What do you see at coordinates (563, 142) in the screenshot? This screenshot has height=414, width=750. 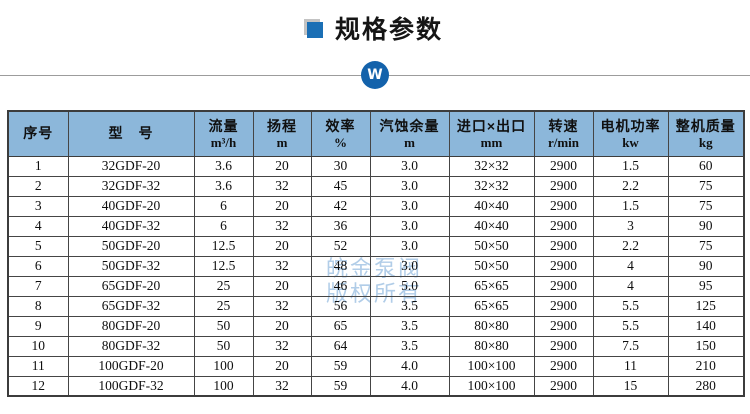 I see `column-unit: r/min` at bounding box center [563, 142].